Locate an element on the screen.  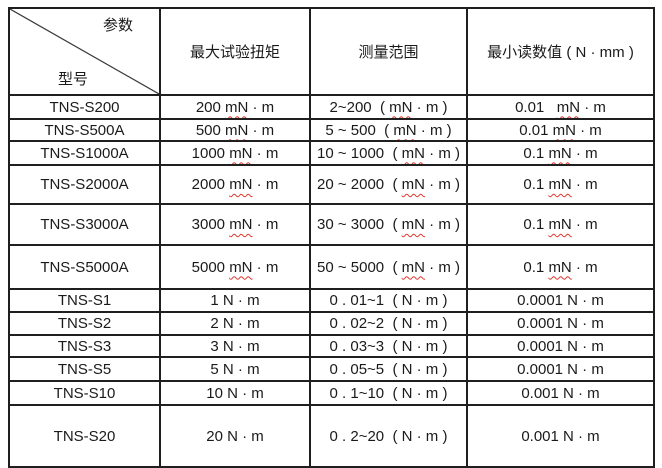
range-cell: 0 . 05~5 ( N · m ) is located at coordinates (388, 369).